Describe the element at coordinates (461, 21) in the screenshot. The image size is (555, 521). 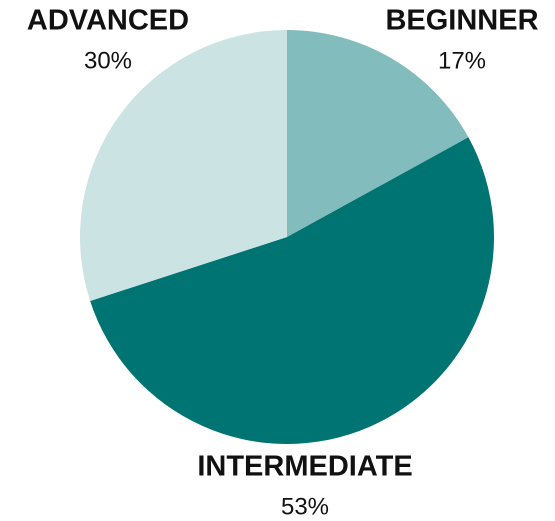
I see `slice-label: BEGINNER` at that location.